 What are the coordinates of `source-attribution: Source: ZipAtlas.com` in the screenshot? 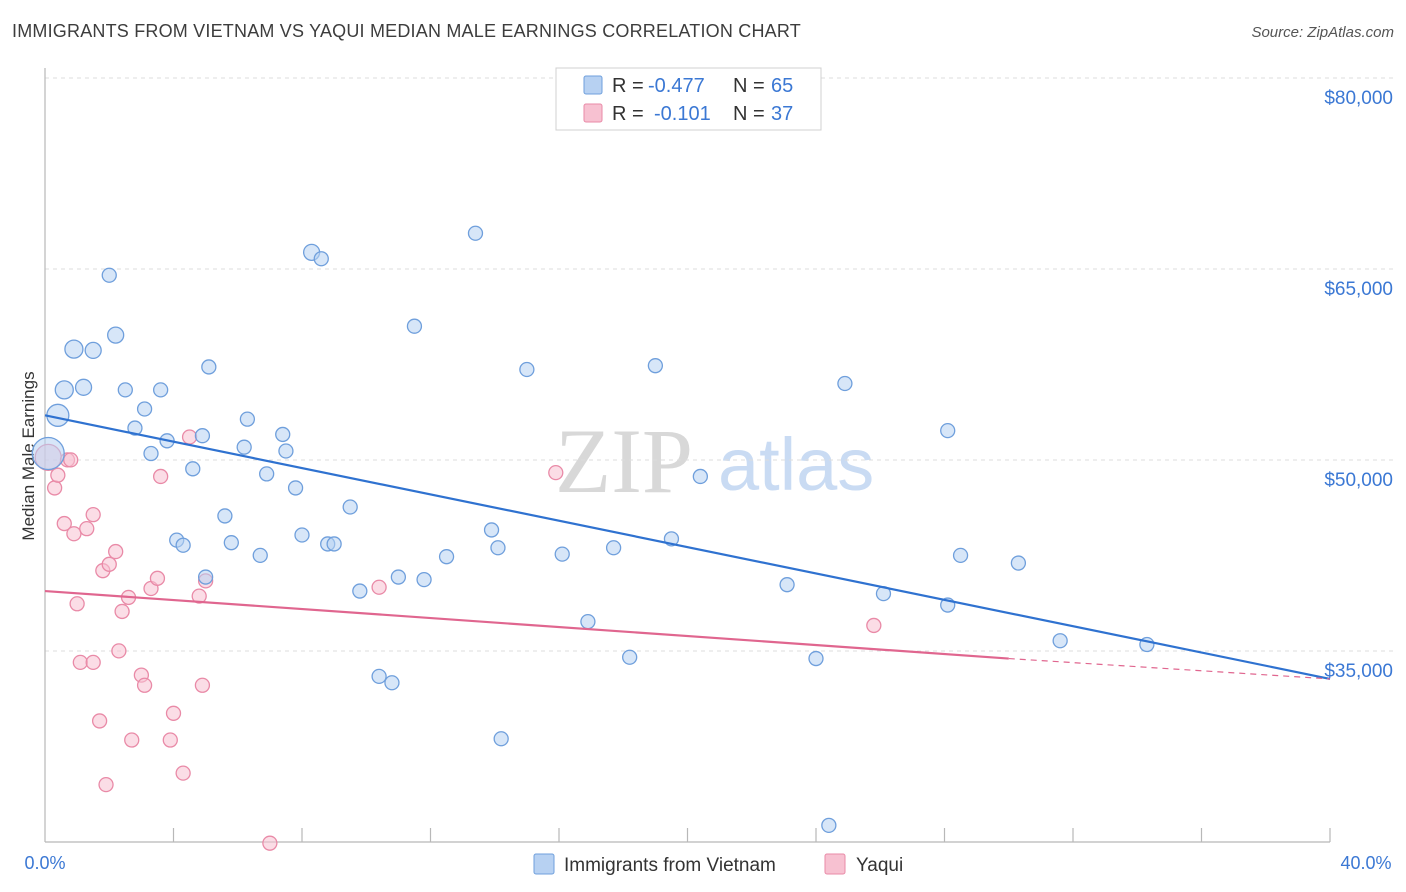 It's located at (1322, 32).